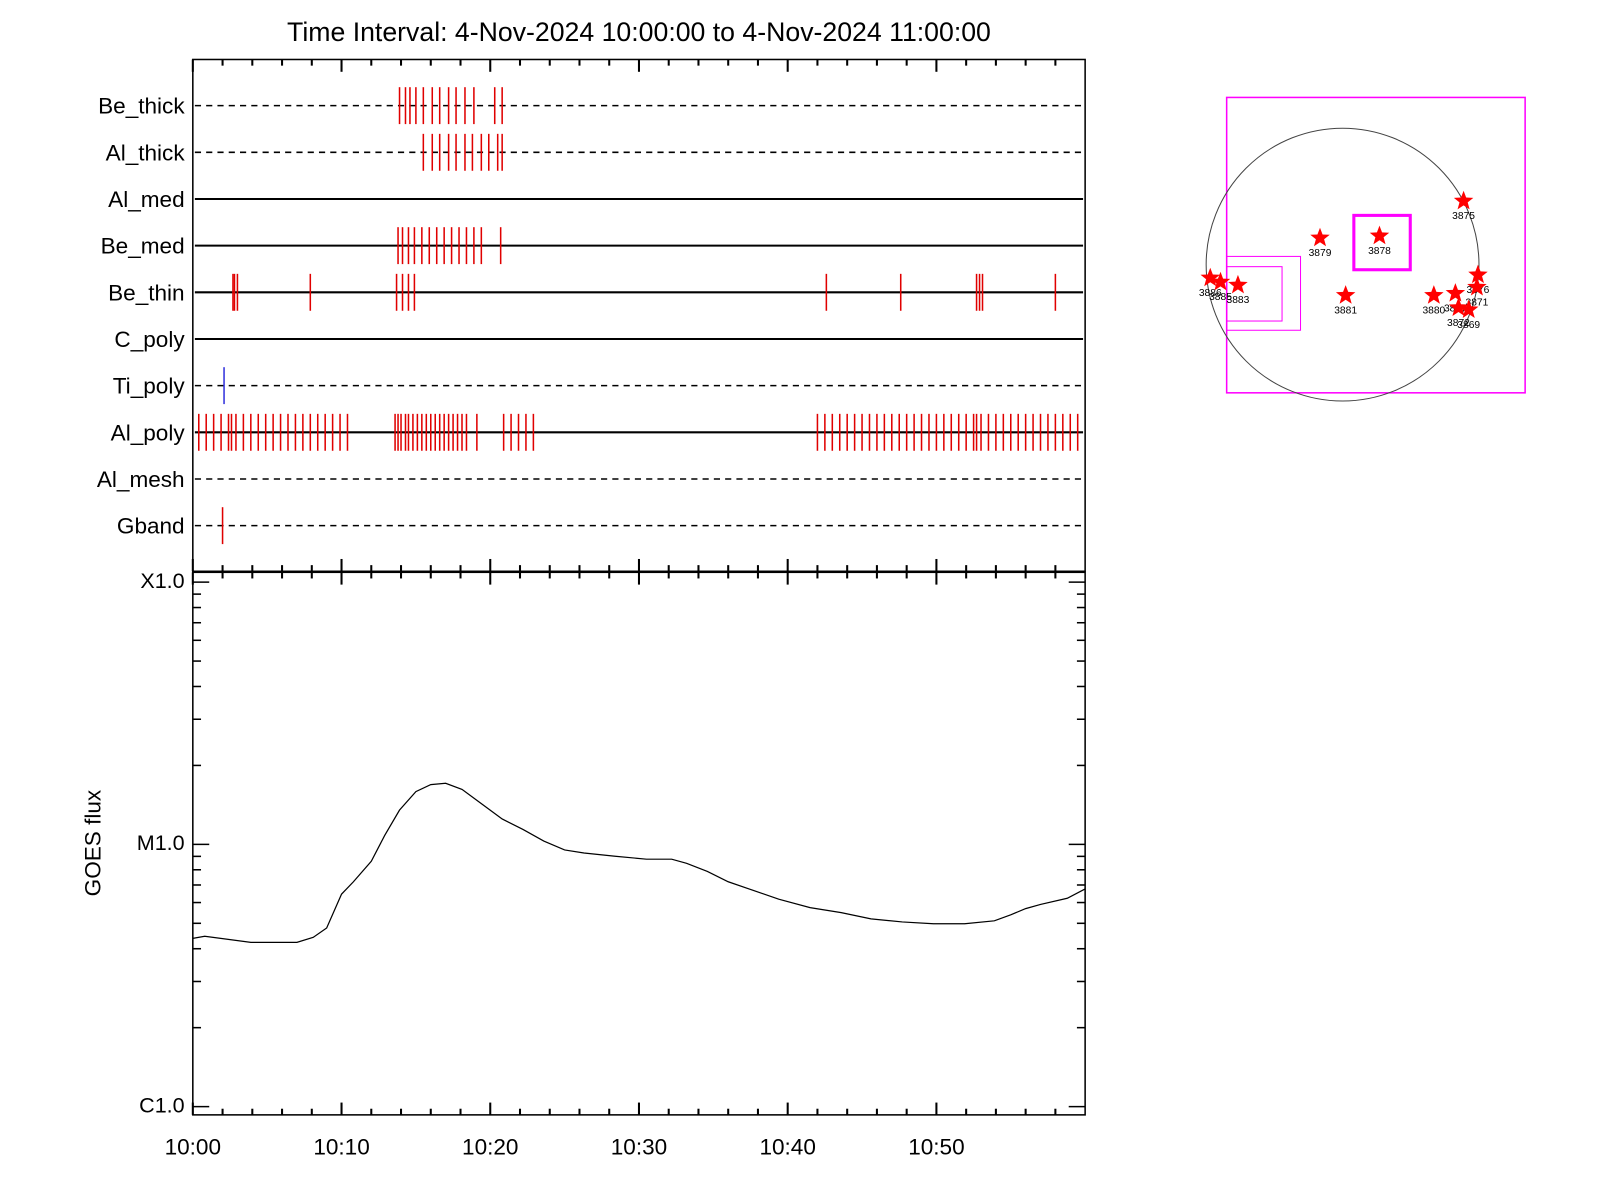 The width and height of the screenshot is (1600, 1200). What do you see at coordinates (146, 152) in the screenshot?
I see `row-label: Al_thick` at bounding box center [146, 152].